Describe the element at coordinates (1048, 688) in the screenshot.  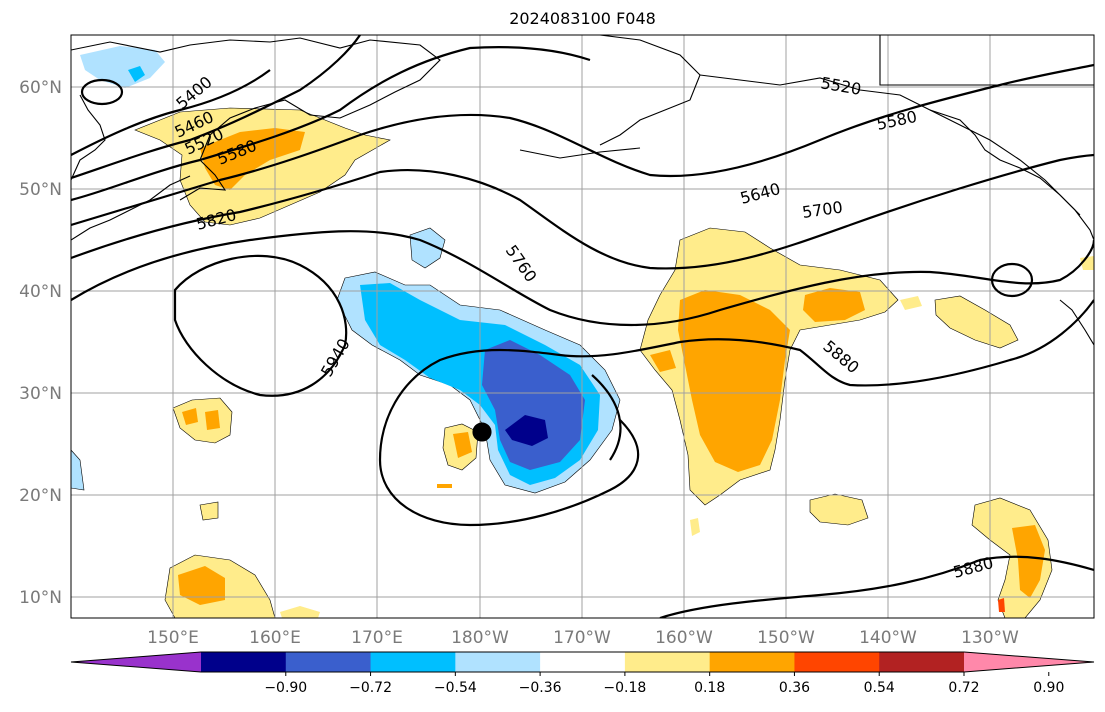
I see `colorbar-tick-label: 0.90` at that location.